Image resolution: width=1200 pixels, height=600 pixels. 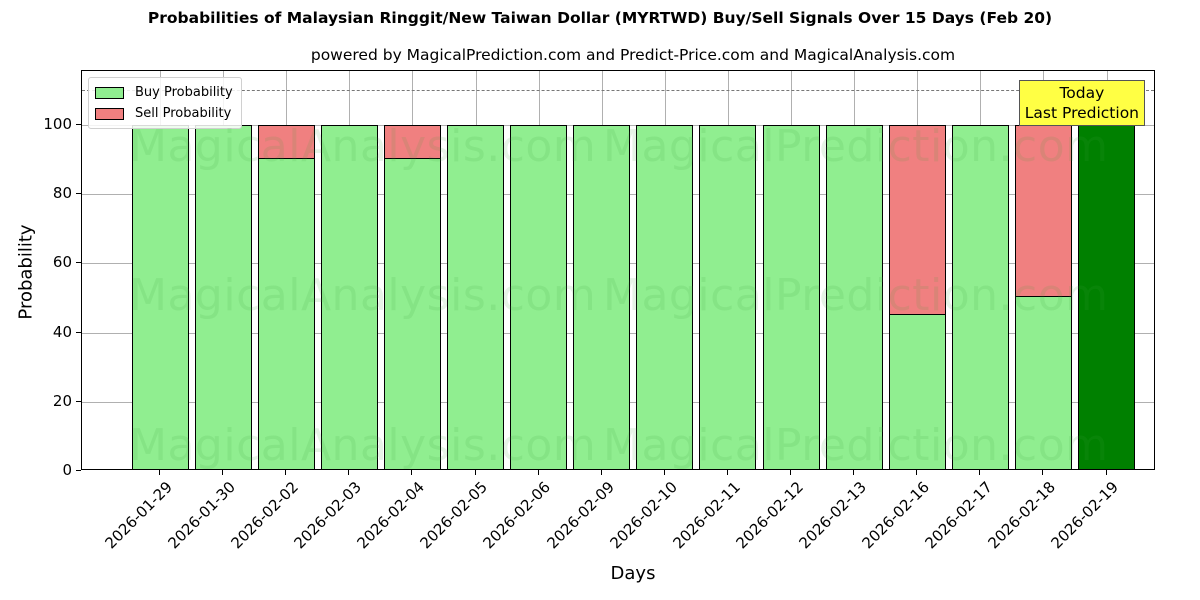 I want to click on annotation-line-2: Last Prediction, so click(x=1081, y=113).